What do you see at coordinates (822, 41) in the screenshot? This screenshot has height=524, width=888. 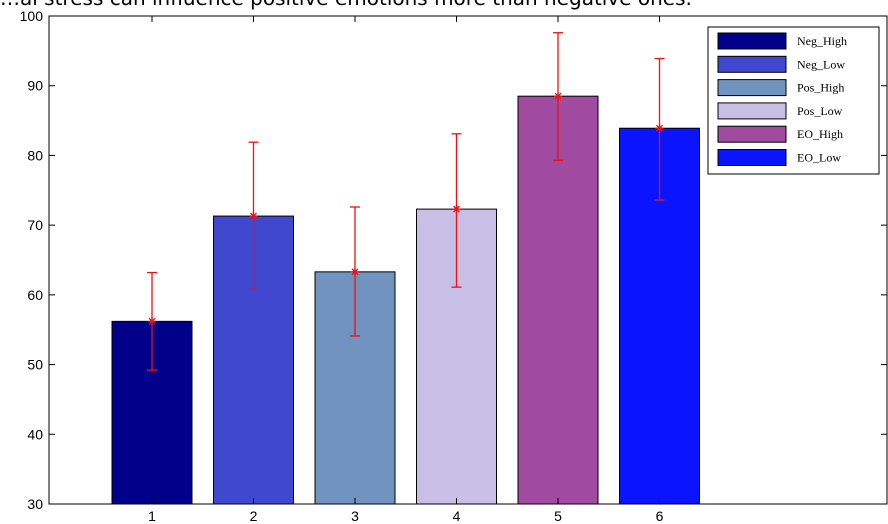 I see `legend-label: Neg_High` at bounding box center [822, 41].